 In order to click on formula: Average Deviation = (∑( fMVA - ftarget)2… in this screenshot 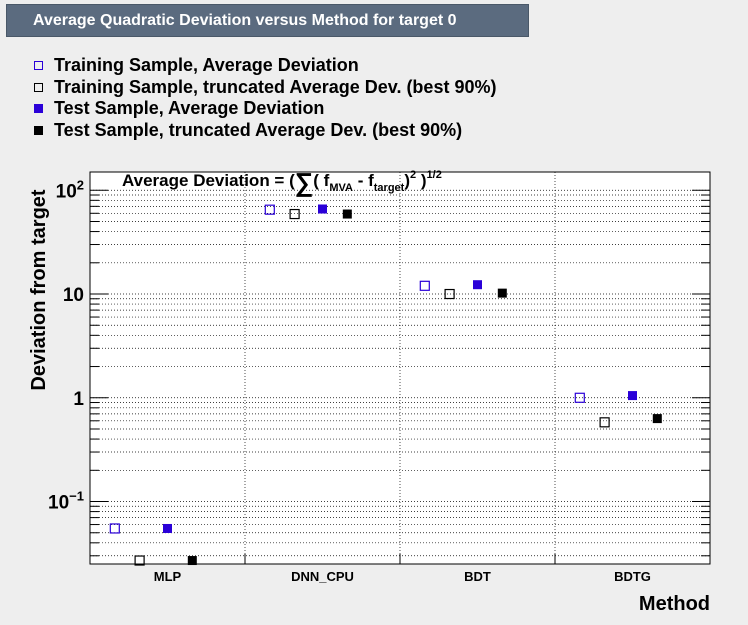, I will do `click(282, 182)`.